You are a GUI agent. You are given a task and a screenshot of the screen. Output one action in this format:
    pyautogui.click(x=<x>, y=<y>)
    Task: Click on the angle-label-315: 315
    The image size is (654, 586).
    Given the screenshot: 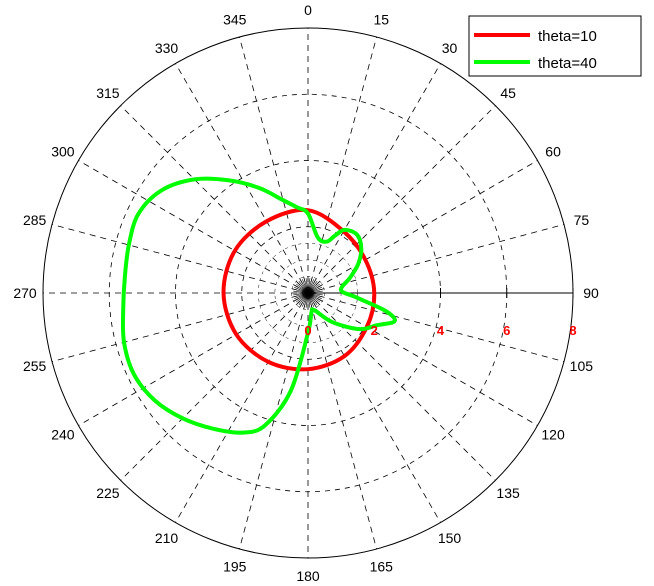 What is the action you would take?
    pyautogui.click(x=108, y=93)
    